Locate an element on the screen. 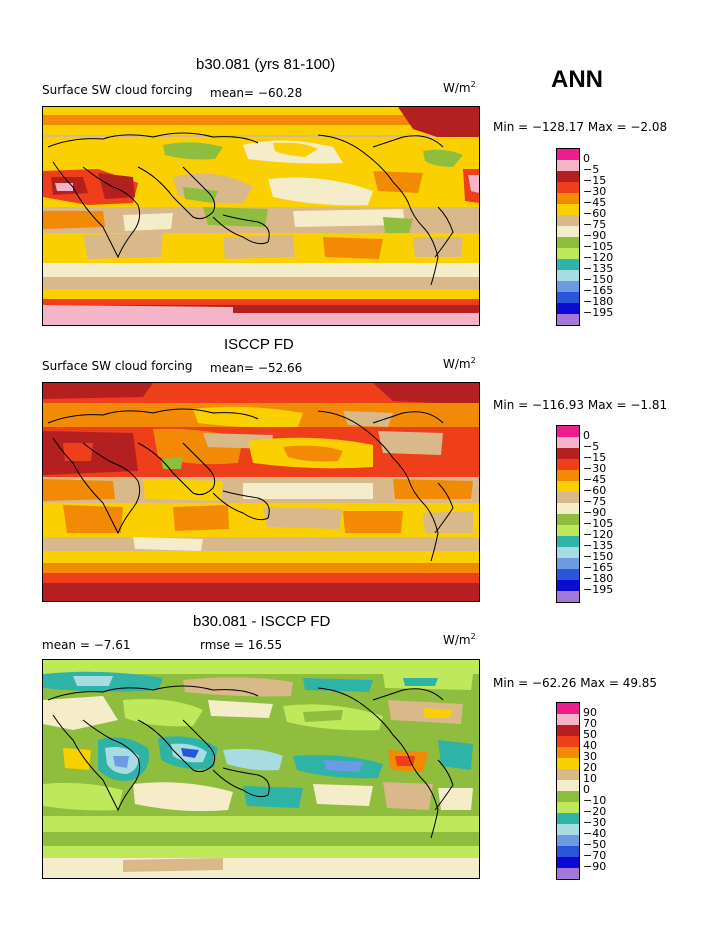 The width and height of the screenshot is (723, 935). panel2-map is located at coordinates (261, 492).